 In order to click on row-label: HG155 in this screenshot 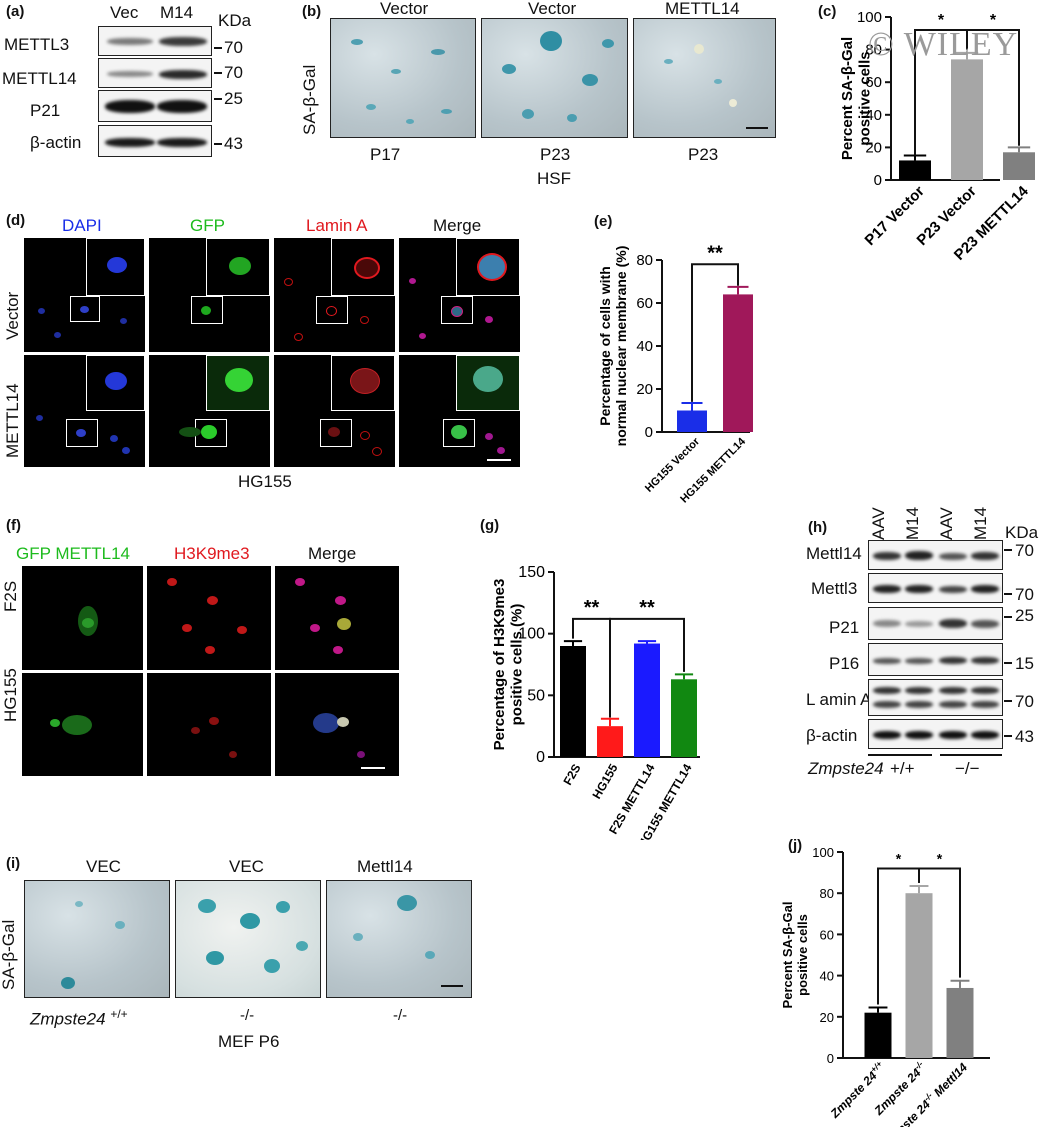, I will do `click(10, 695)`.